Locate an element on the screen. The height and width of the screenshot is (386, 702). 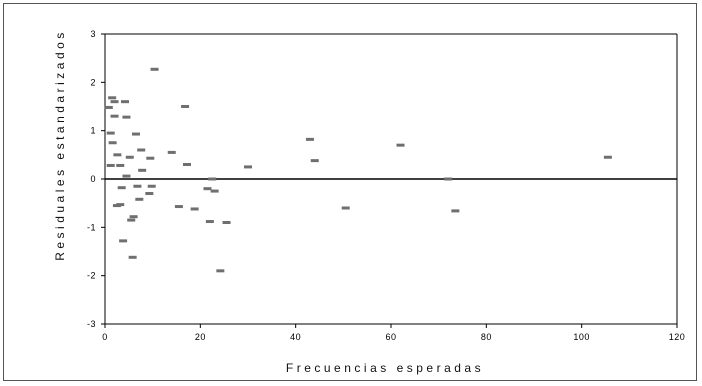
y-axis-ticks: -3 -2 -1 0 1 2 3 is located at coordinates (96, 179).